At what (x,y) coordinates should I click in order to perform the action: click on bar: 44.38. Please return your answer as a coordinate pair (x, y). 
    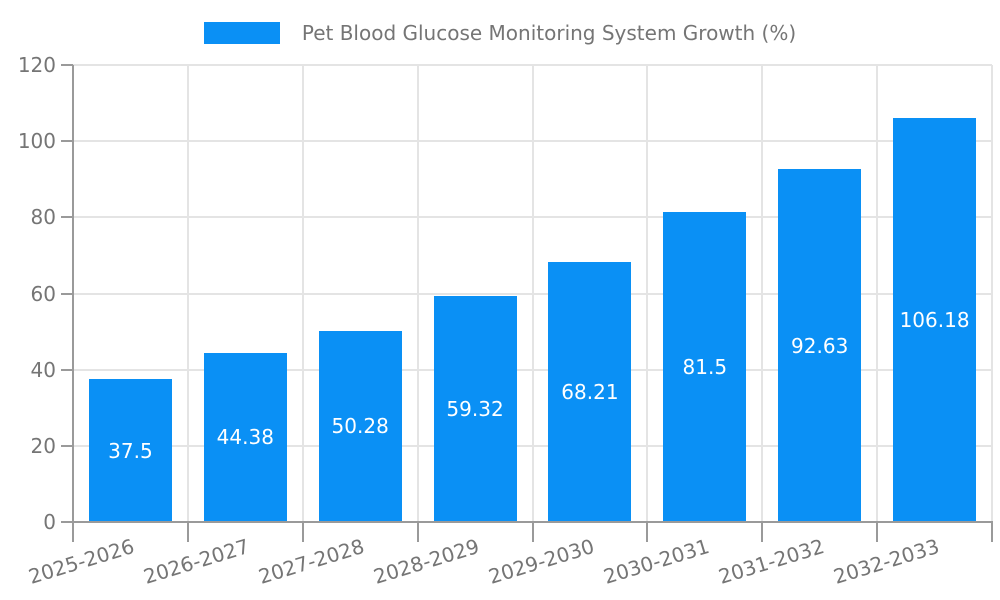
    Looking at the image, I should click on (245, 437).